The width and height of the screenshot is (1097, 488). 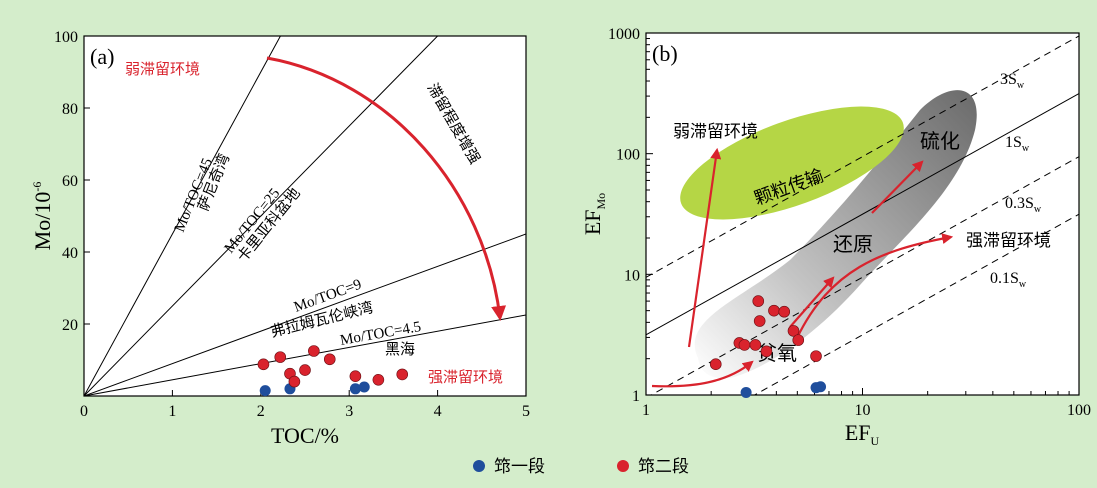 I want to click on y-tick-label: 20, so click(x=70, y=325).